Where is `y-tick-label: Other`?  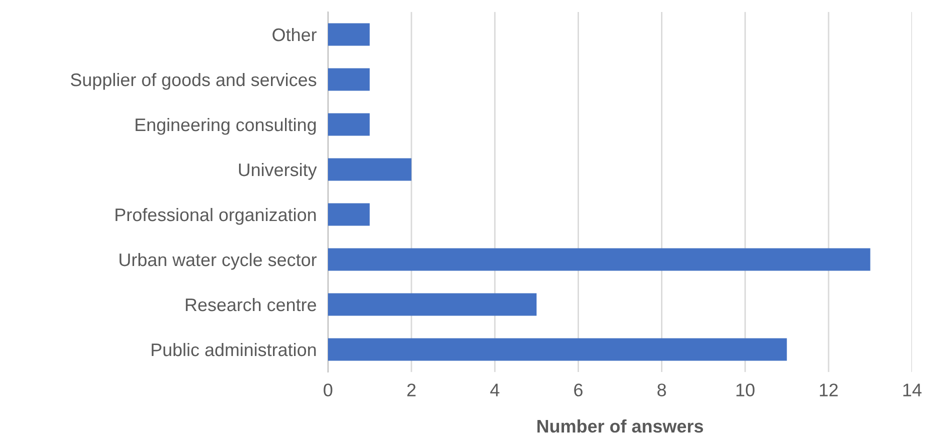 y-tick-label: Other is located at coordinates (294, 35).